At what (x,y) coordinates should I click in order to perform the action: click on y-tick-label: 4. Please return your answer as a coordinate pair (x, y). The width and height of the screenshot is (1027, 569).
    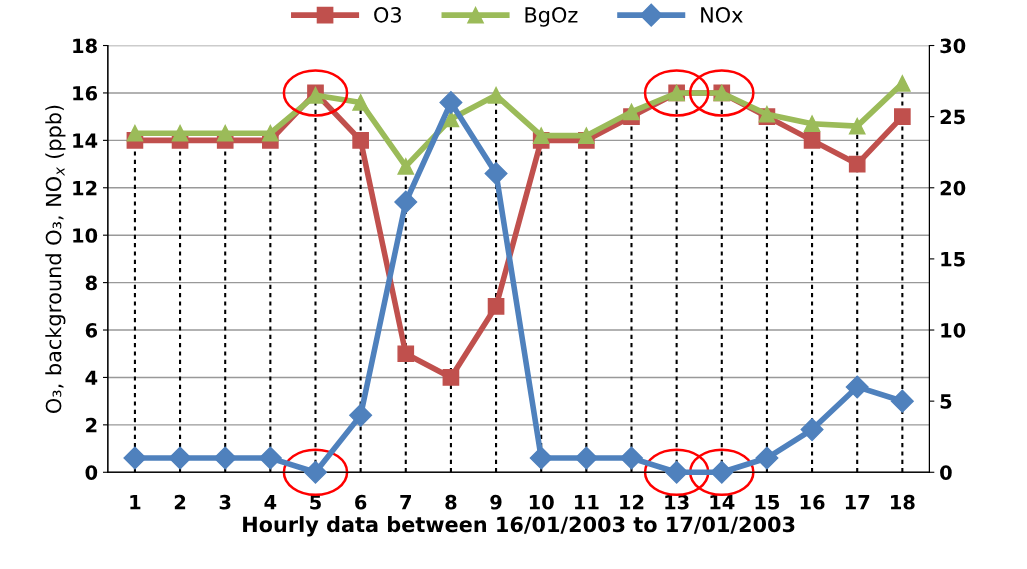
    Looking at the image, I should click on (91, 377).